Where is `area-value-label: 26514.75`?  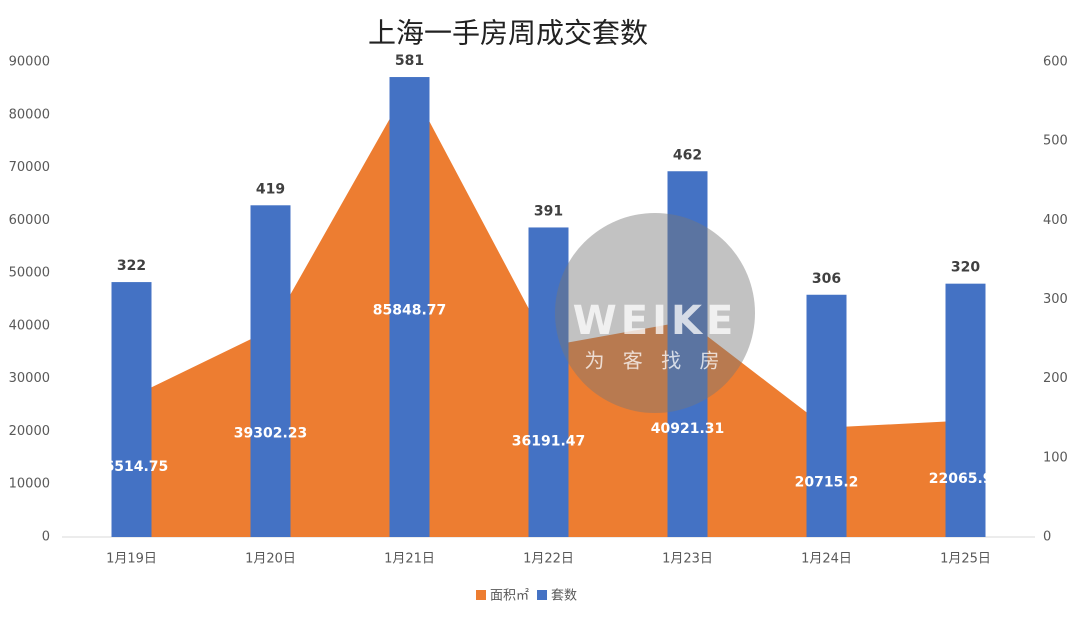
area-value-label: 26514.75 is located at coordinates (132, 467).